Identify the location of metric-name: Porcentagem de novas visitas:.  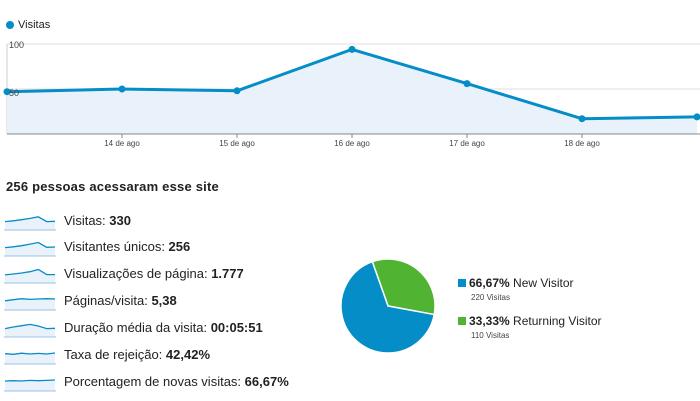
(154, 381).